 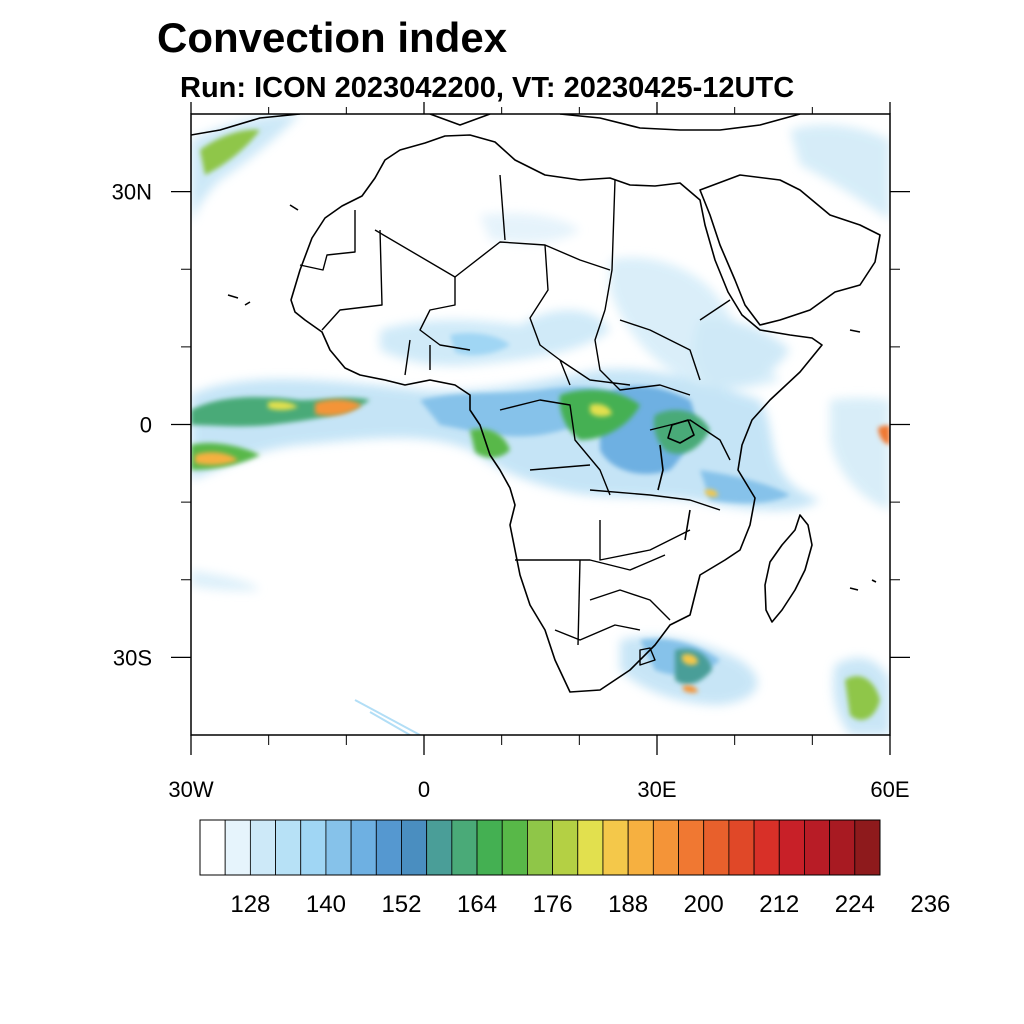 What do you see at coordinates (676, 480) in the screenshot?
I see `lakes` at bounding box center [676, 480].